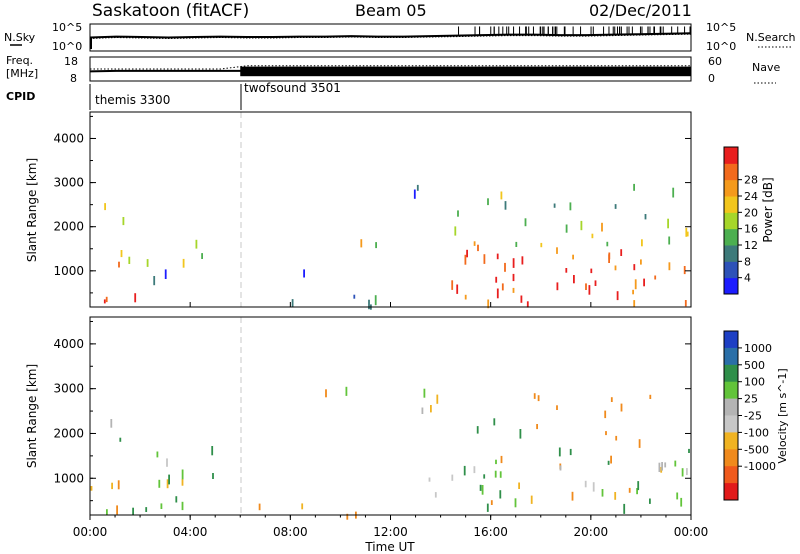  I want to click on noise-right-tick-top: 10^5, so click(721, 27).